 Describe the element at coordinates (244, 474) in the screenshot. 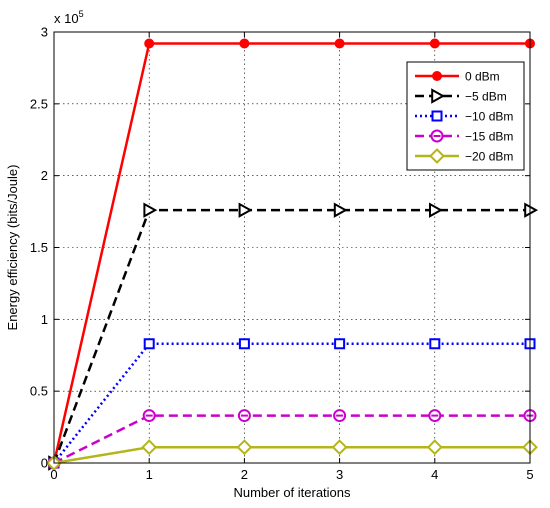

I see `x-tick-label: 2` at that location.